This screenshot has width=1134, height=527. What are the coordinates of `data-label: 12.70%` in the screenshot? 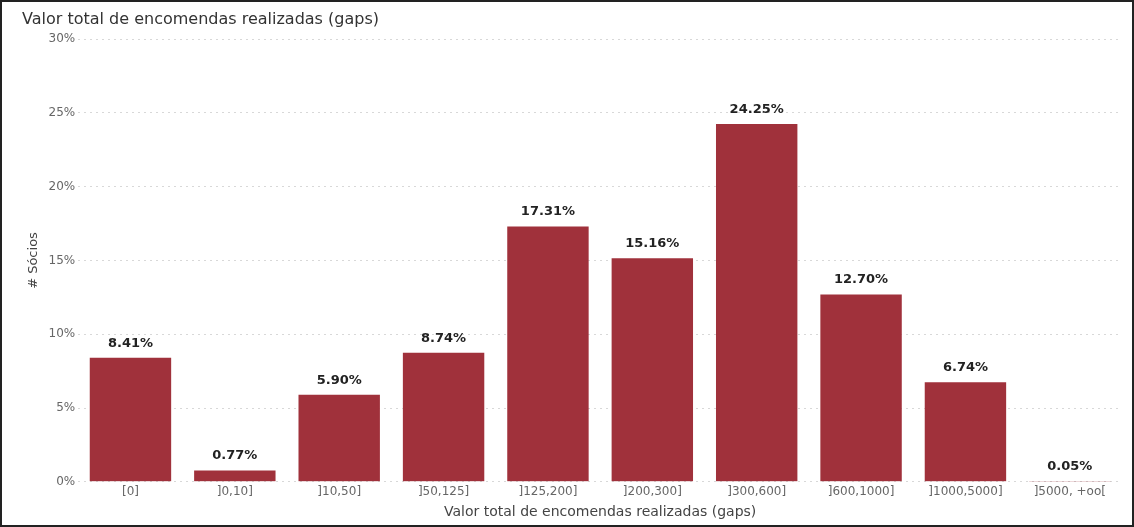 It's located at (861, 279).